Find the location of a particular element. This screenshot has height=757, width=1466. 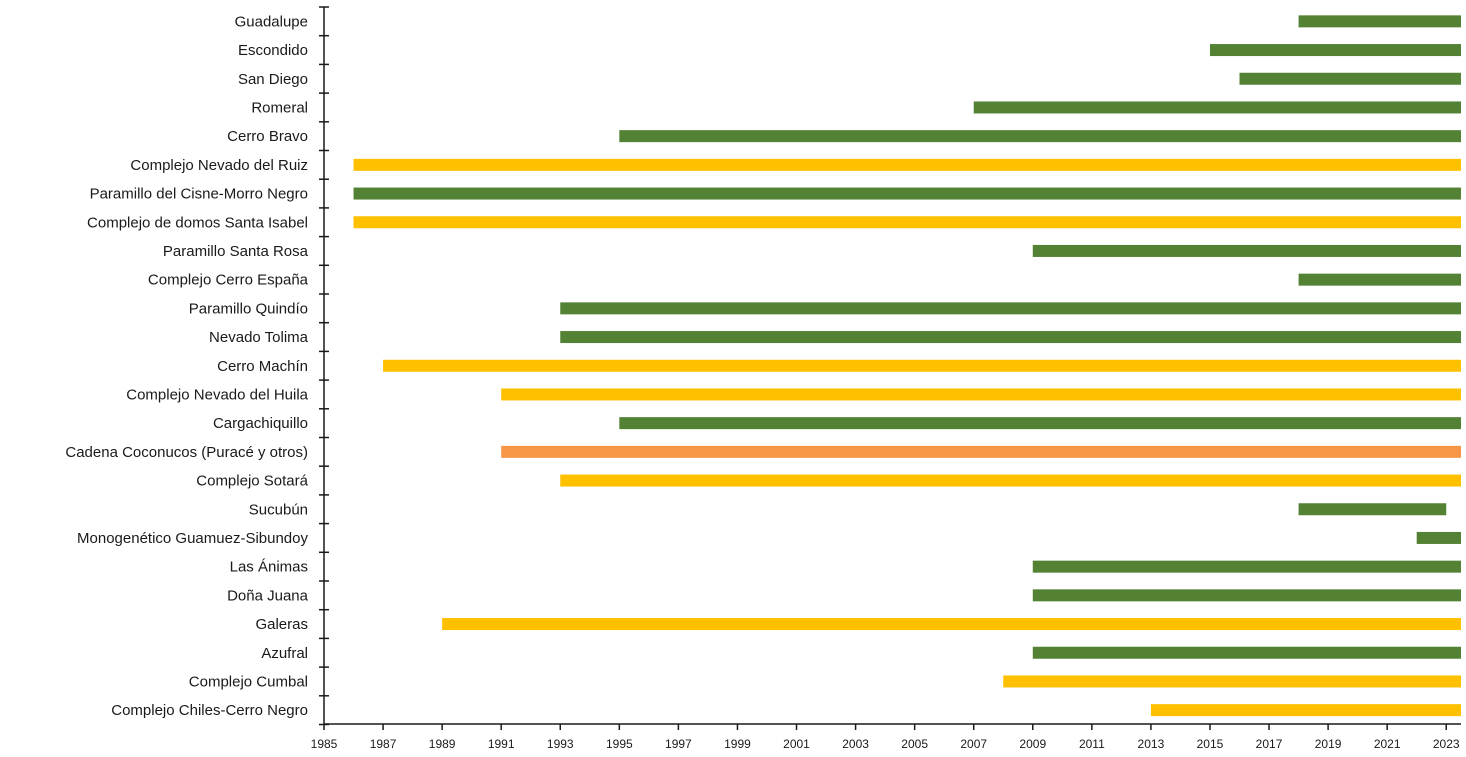

x-tick-label: 2021 is located at coordinates (1387, 744).